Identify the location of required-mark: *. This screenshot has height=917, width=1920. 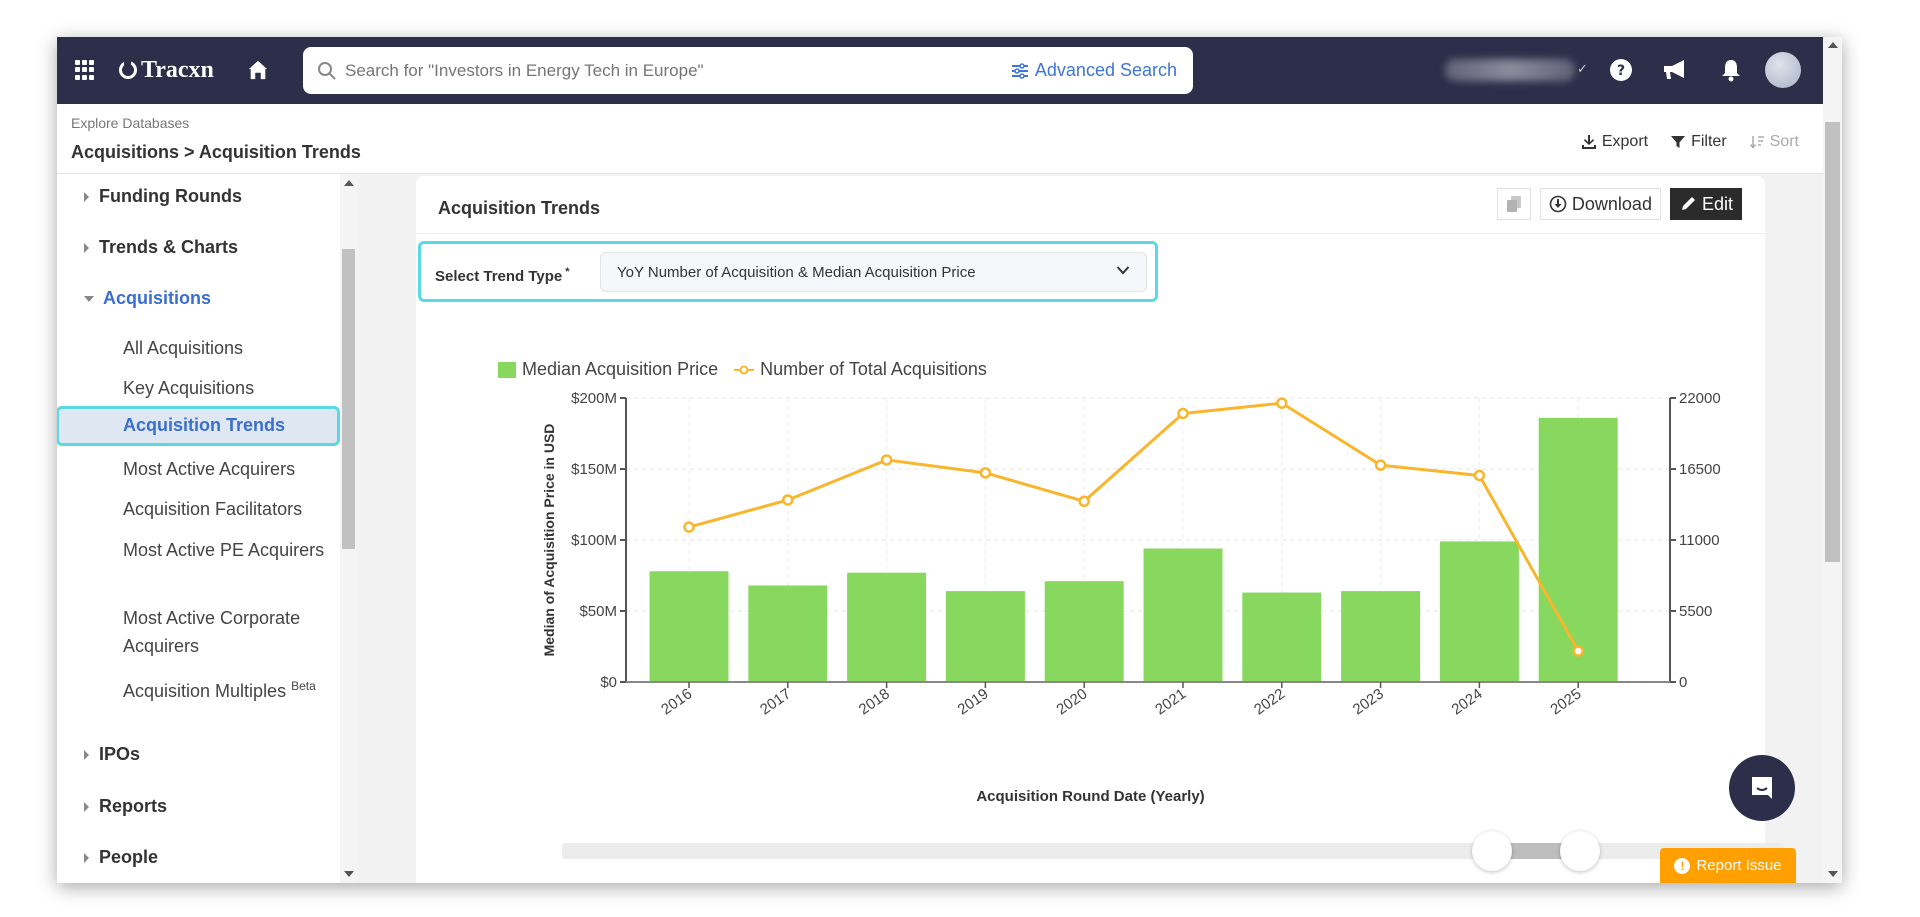
(567, 272).